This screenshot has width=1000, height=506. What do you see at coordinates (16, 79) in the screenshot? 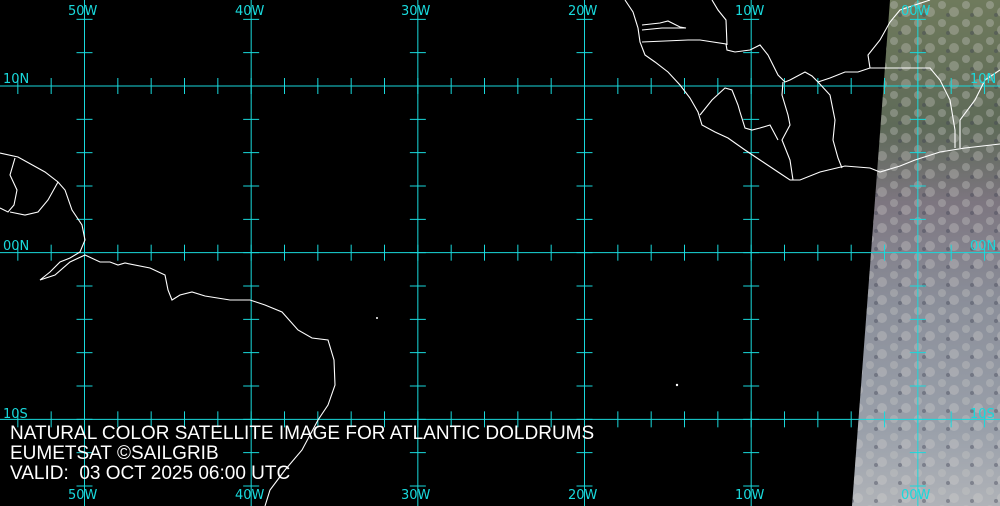
I see `lat-label-10n: 10N` at bounding box center [16, 79].